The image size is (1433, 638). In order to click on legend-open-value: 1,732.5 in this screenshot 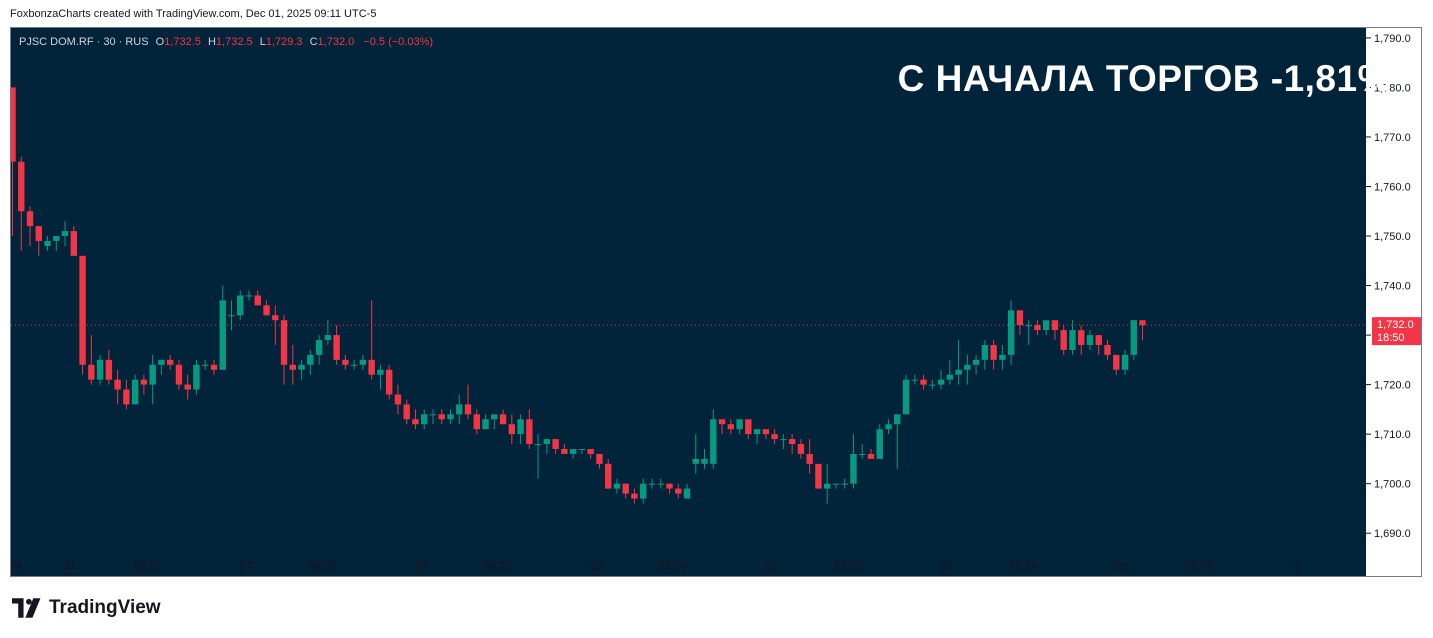, I will do `click(182, 42)`.